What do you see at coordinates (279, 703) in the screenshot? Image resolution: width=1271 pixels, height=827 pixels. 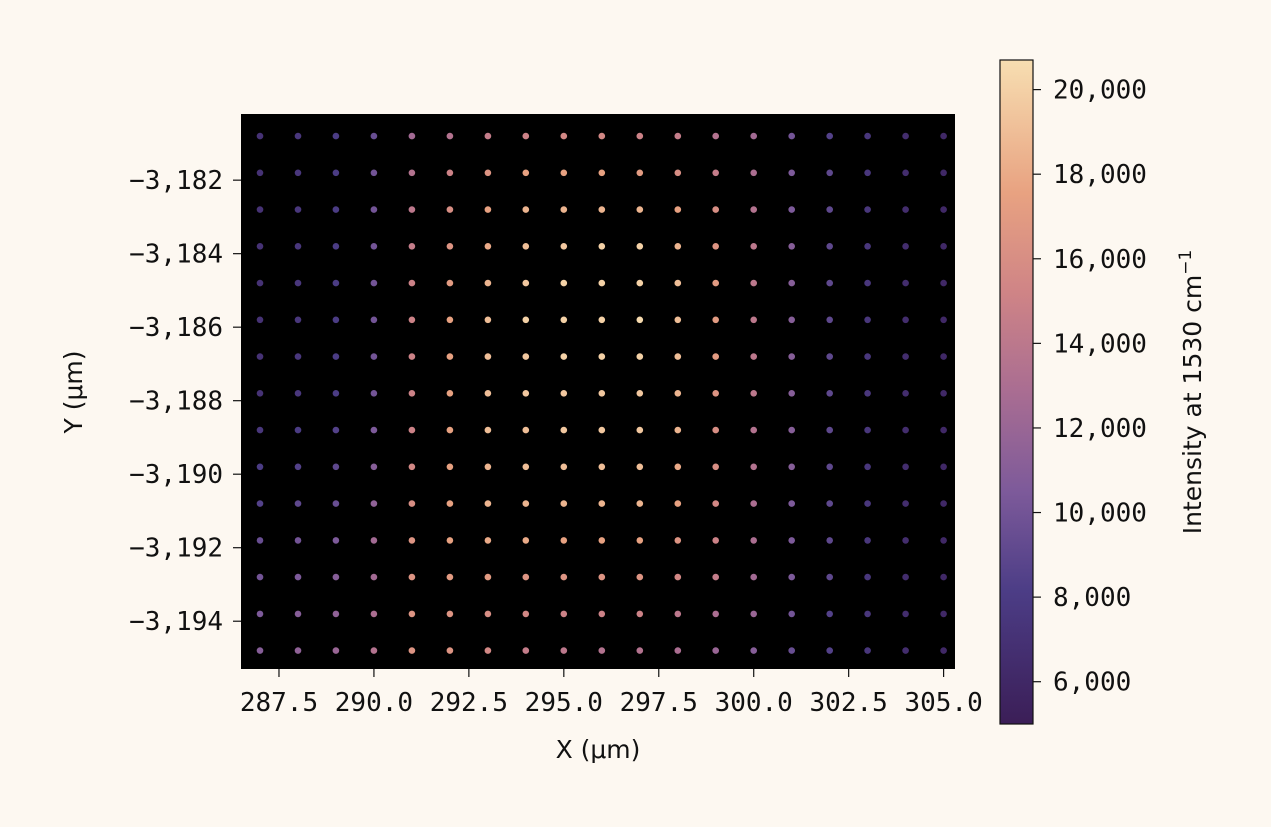 I see `x-tick-label: 287.5` at bounding box center [279, 703].